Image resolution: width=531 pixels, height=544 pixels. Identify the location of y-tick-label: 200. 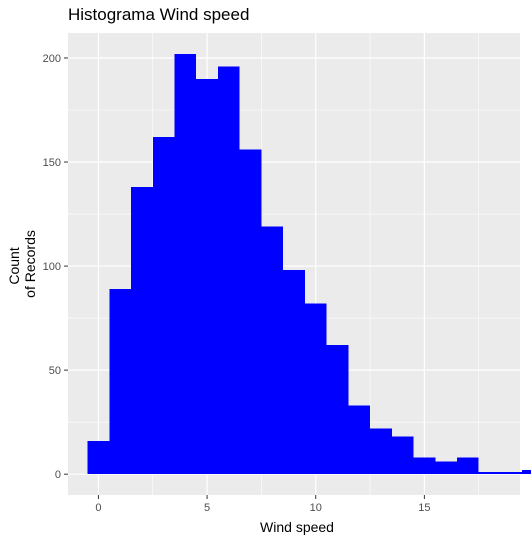
(52, 59).